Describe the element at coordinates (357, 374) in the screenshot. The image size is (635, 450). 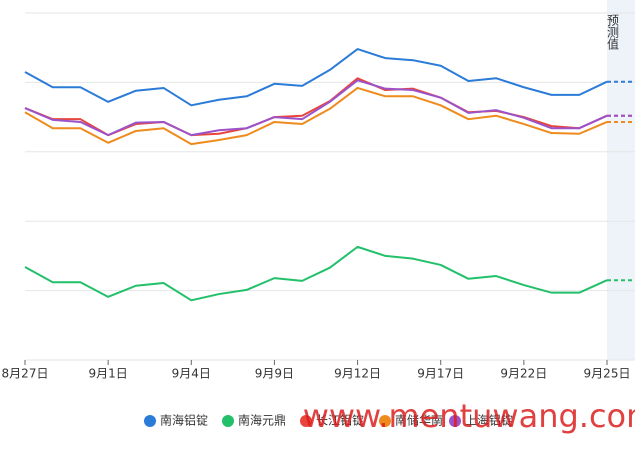
I see `x-tick-label: 9月12日` at that location.